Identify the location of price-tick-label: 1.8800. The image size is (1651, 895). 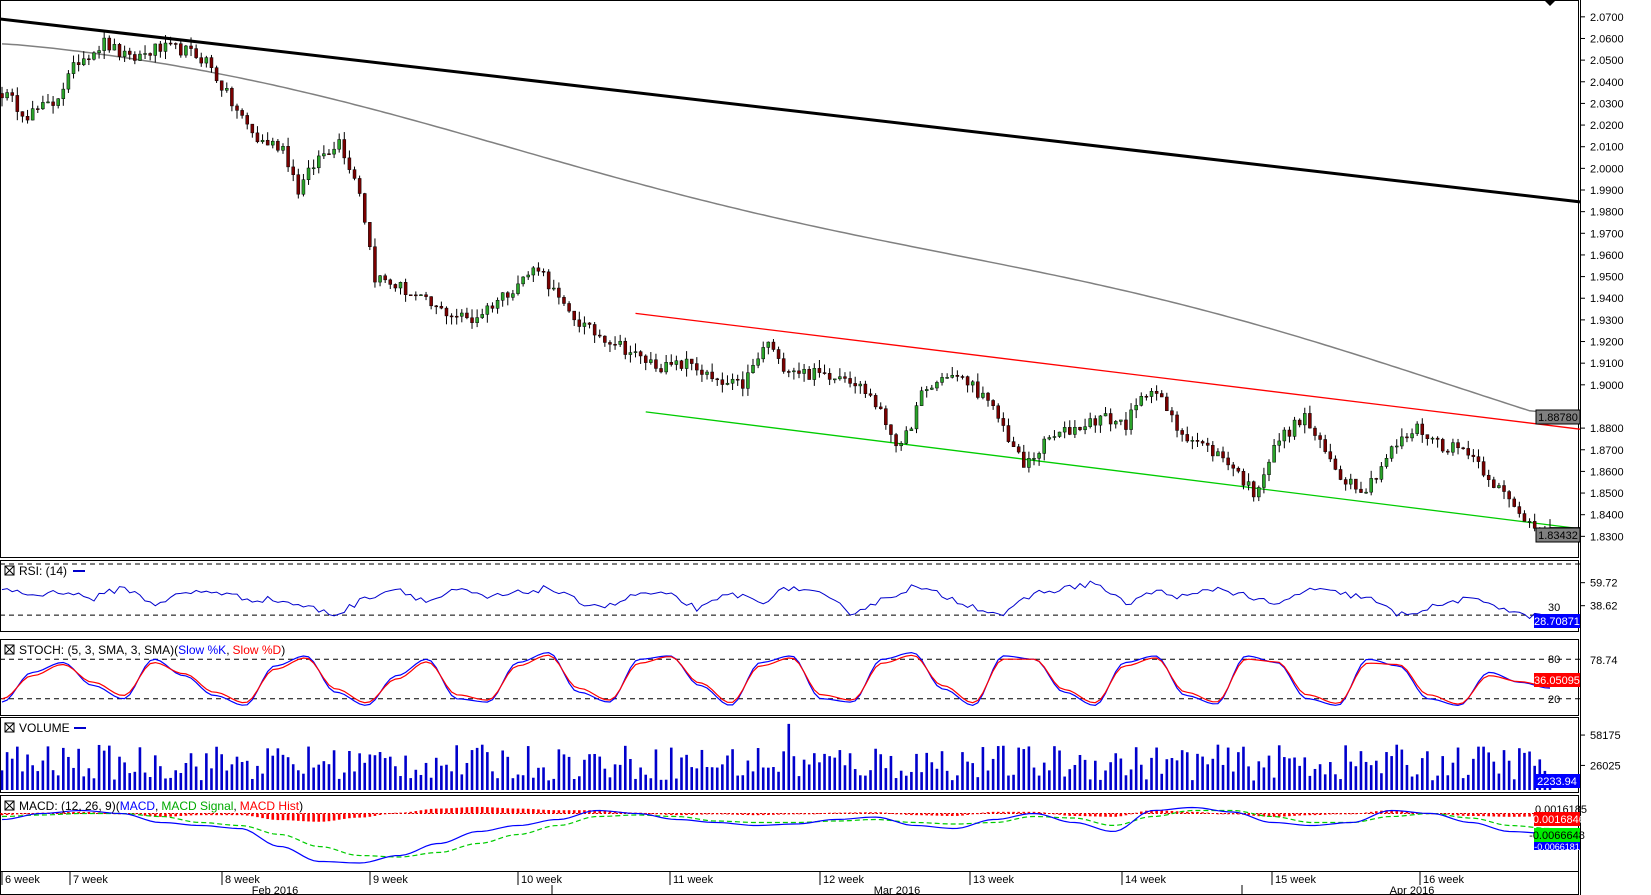
(1607, 429).